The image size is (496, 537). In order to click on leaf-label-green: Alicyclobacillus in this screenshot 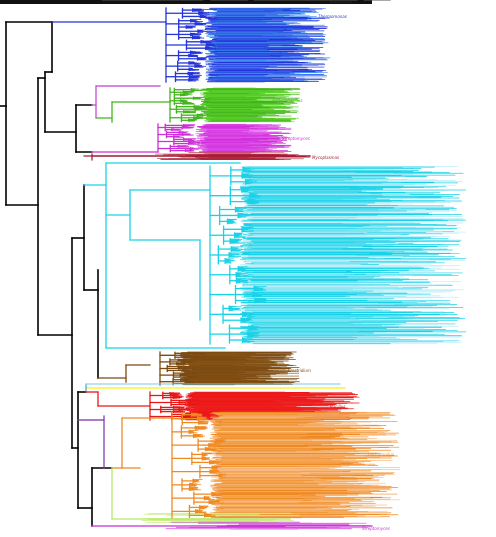, I will do `click(286, 100)`.